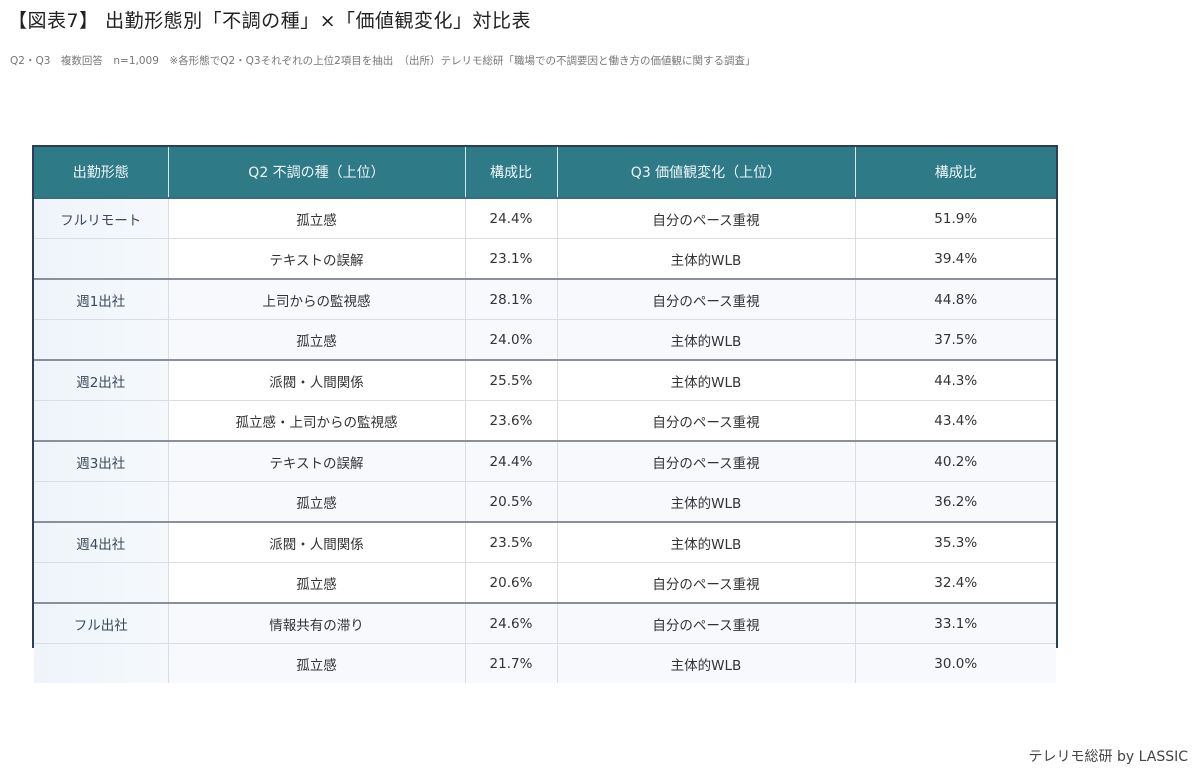 Image resolution: width=1200 pixels, height=774 pixels. What do you see at coordinates (955, 218) in the screenshot?
I see `q3-pct-cell: 51.9%` at bounding box center [955, 218].